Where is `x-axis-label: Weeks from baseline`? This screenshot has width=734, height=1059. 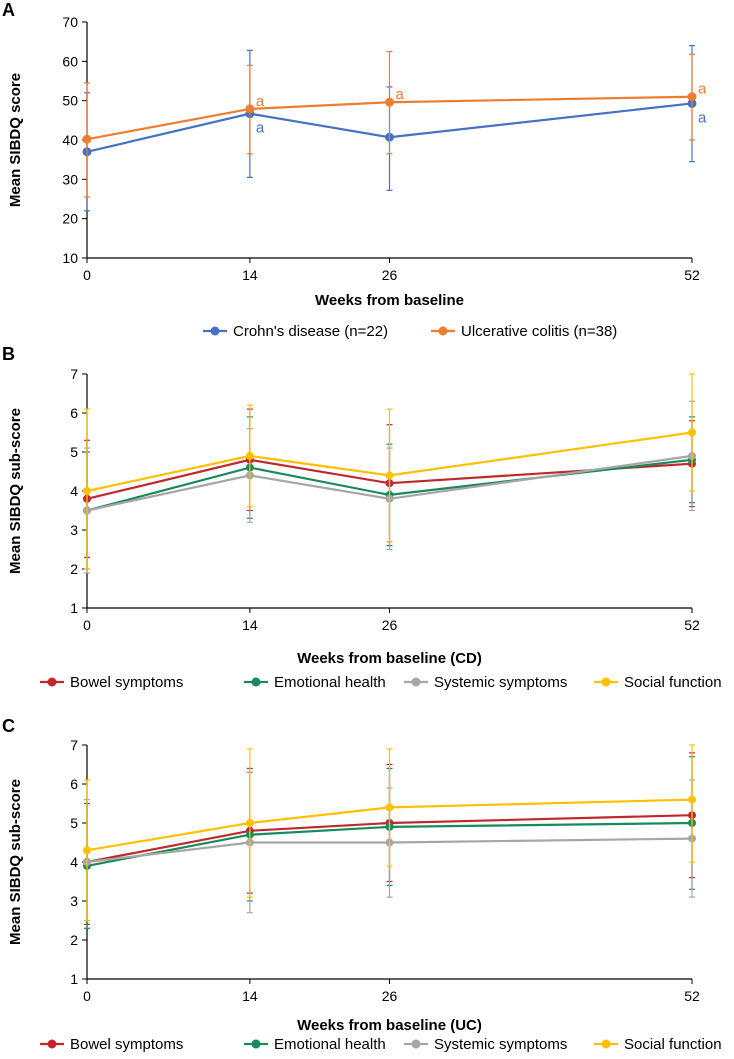
x-axis-label: Weeks from baseline is located at coordinates (389, 300).